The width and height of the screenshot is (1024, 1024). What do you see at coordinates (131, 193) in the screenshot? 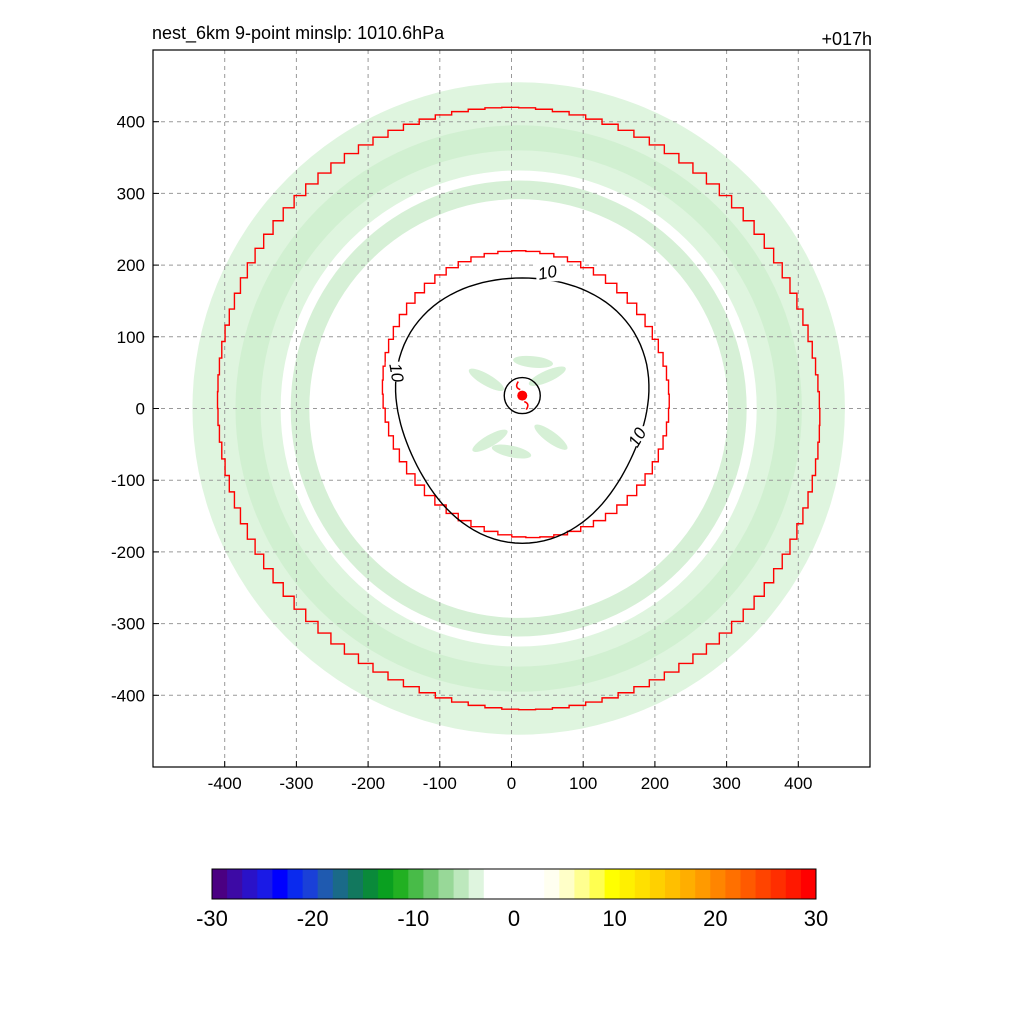
I see `y-tick-label: 300` at bounding box center [131, 193].